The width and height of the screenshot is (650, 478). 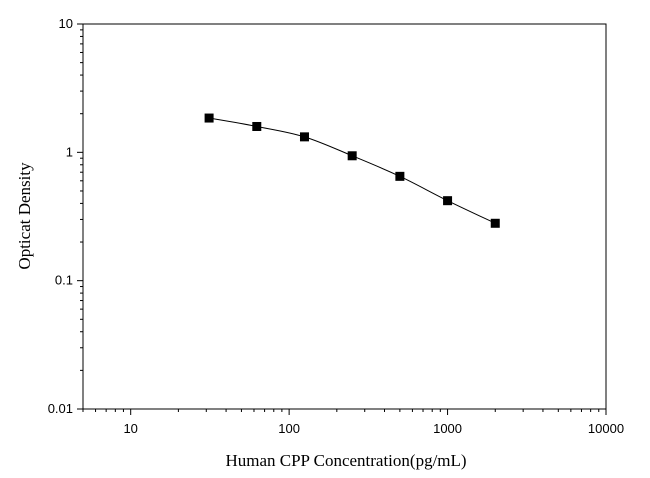 I want to click on y-tick-label: 1, so click(x=69, y=151).